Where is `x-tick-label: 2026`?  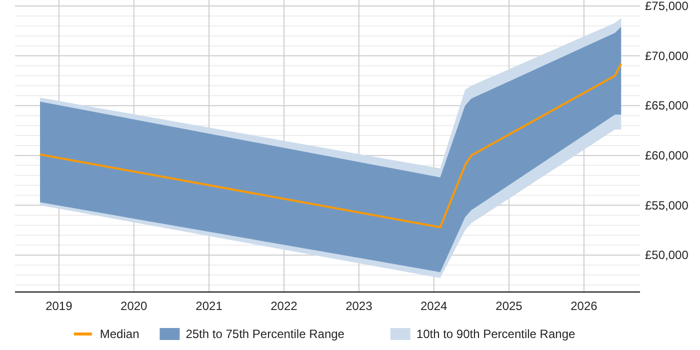 x-tick-label: 2026 is located at coordinates (584, 306).